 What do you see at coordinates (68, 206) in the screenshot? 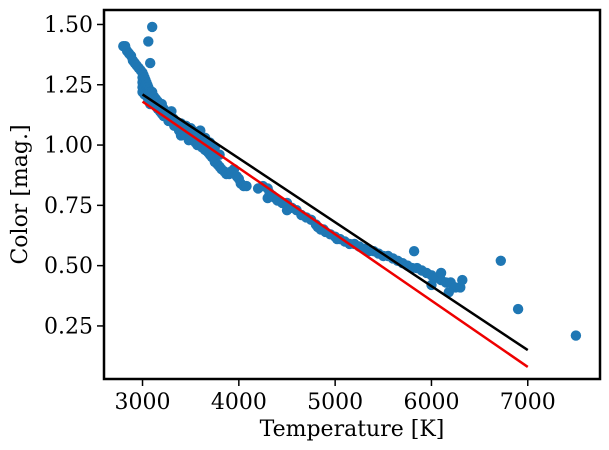
I see `y-tick-label-2: 0.75` at bounding box center [68, 206].